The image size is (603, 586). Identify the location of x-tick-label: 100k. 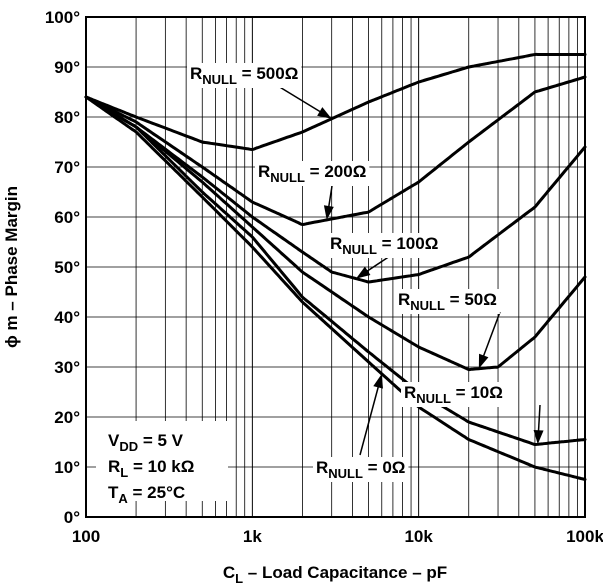
(584, 536).